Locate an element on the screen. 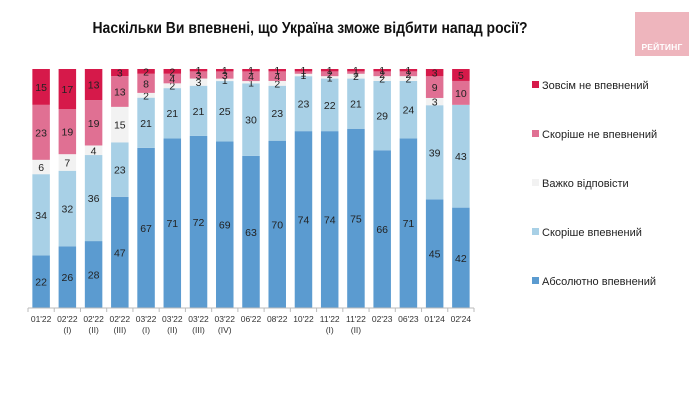  data-label: 25 is located at coordinates (225, 112).